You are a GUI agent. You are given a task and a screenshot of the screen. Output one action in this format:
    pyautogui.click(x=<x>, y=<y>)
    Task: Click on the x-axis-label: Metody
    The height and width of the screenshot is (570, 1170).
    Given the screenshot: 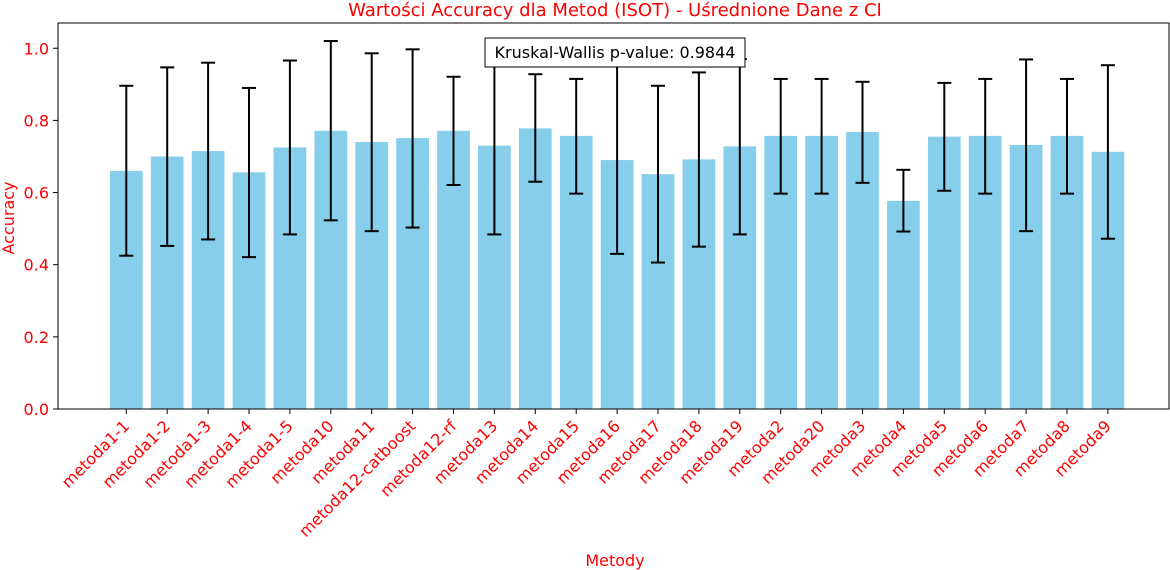 What is the action you would take?
    pyautogui.click(x=614, y=560)
    